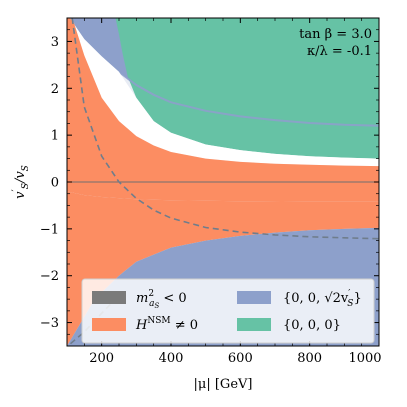  Describe the element at coordinates (161, 299) in the screenshot. I see `legend-label-tachyonic: m2 aS < 0` at that location.